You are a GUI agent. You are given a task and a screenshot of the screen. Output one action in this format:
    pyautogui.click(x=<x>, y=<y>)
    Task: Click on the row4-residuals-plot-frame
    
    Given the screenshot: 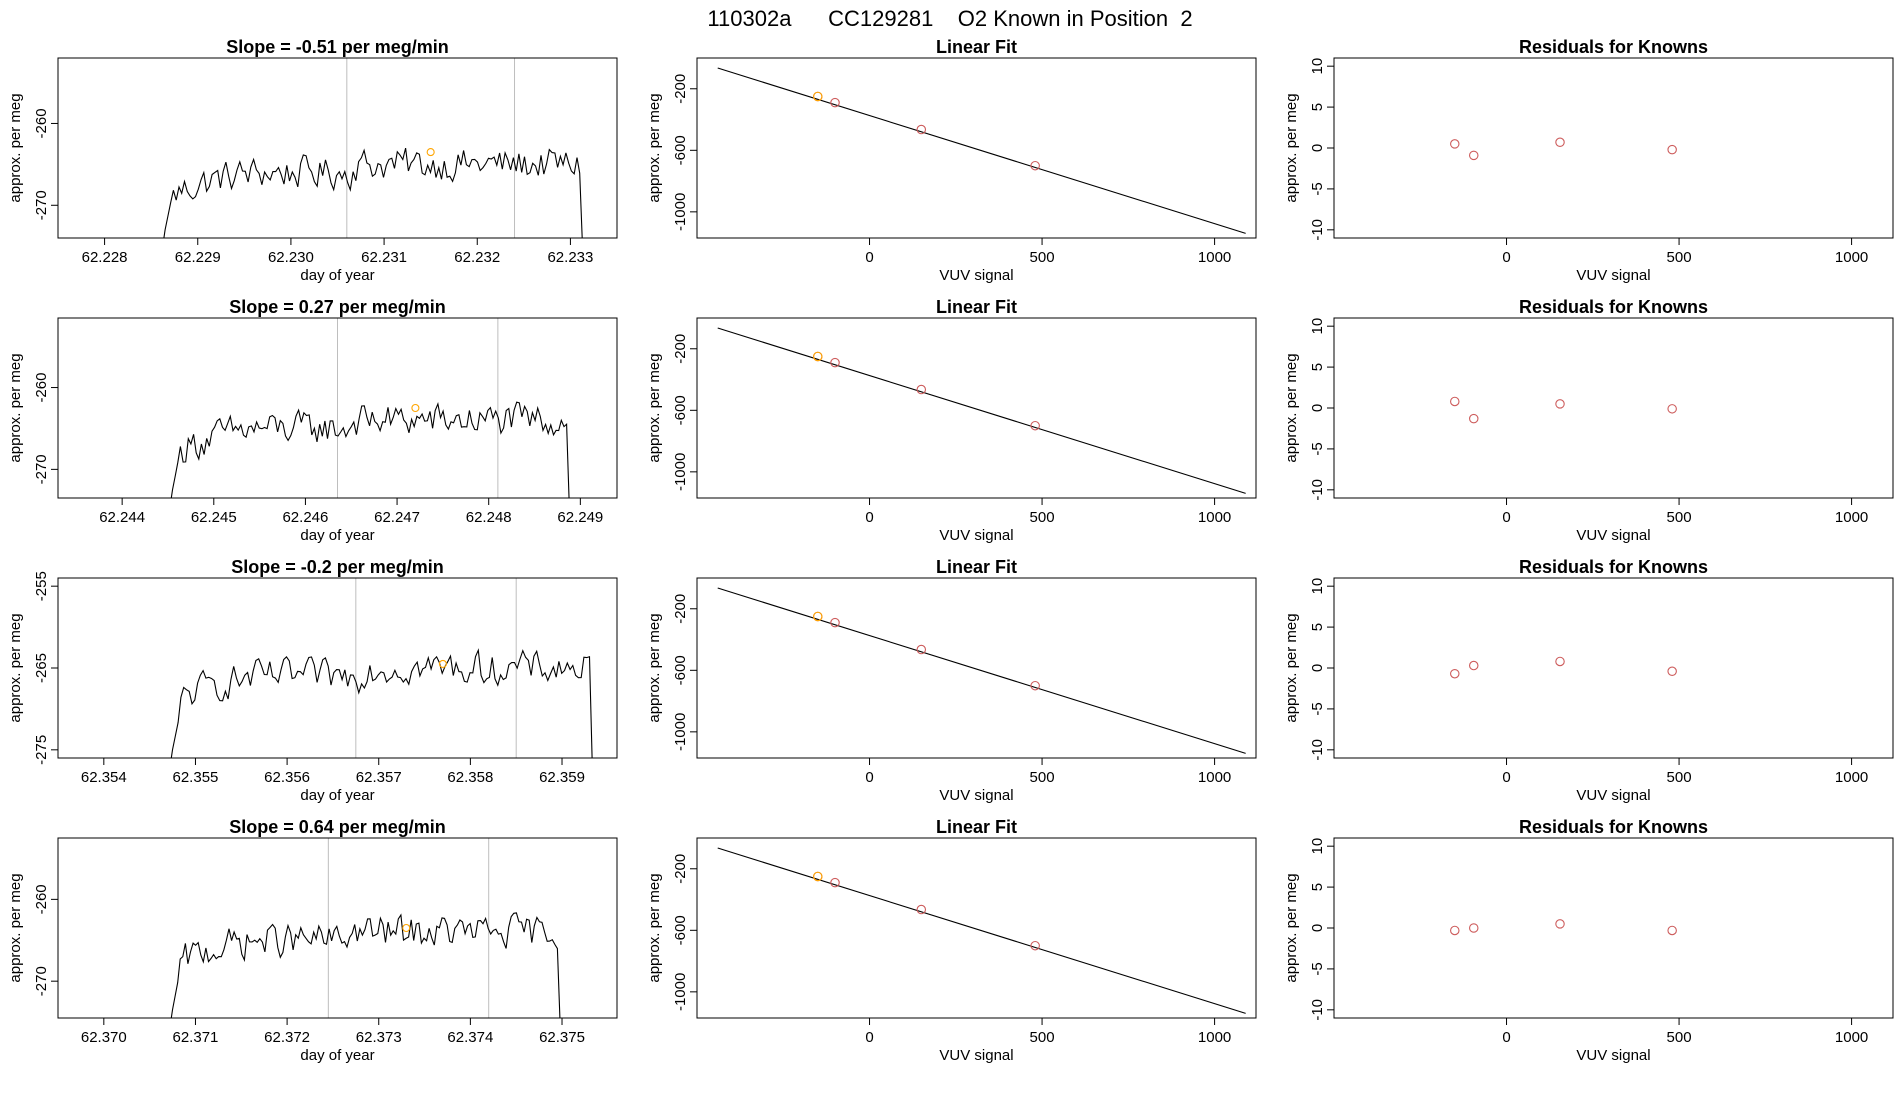 What is the action you would take?
    pyautogui.click(x=1613, y=928)
    